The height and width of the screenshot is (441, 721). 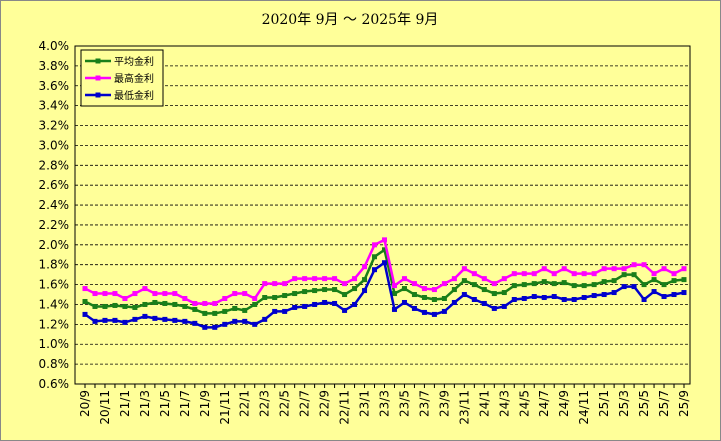 What do you see at coordinates (205, 403) in the screenshot?
I see `x-tick-label: 21/9` at bounding box center [205, 403].